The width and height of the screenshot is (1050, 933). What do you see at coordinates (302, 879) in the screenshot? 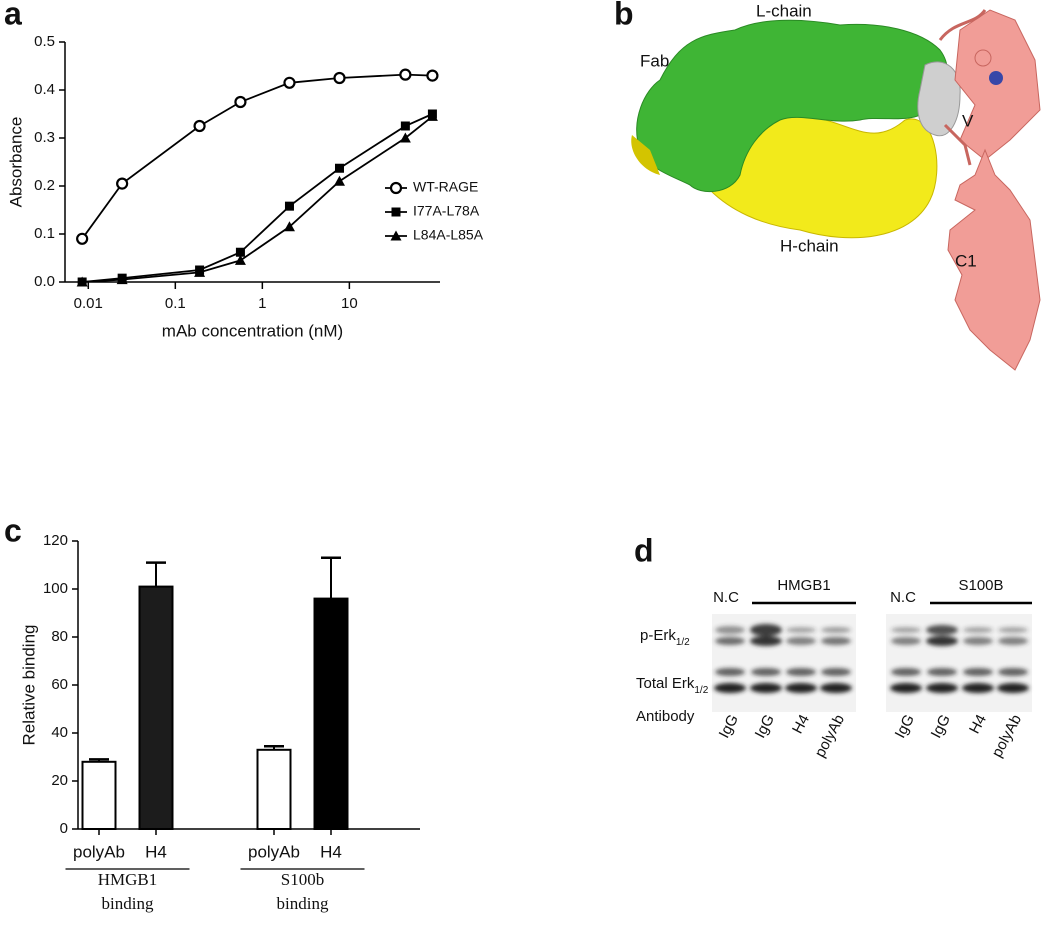
I see `group-label: S100b` at bounding box center [302, 879].